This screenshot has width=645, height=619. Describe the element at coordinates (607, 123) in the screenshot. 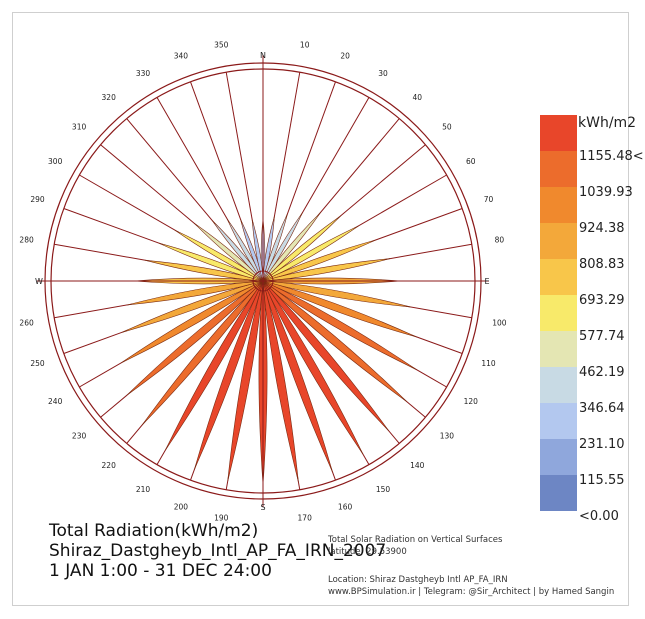

I see `legend-unit: kWh/m2` at that location.